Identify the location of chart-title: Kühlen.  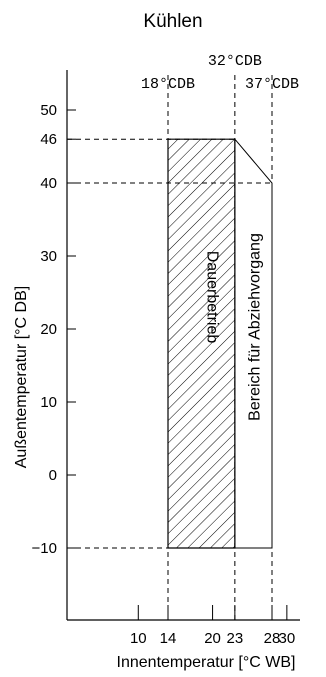
(172, 21).